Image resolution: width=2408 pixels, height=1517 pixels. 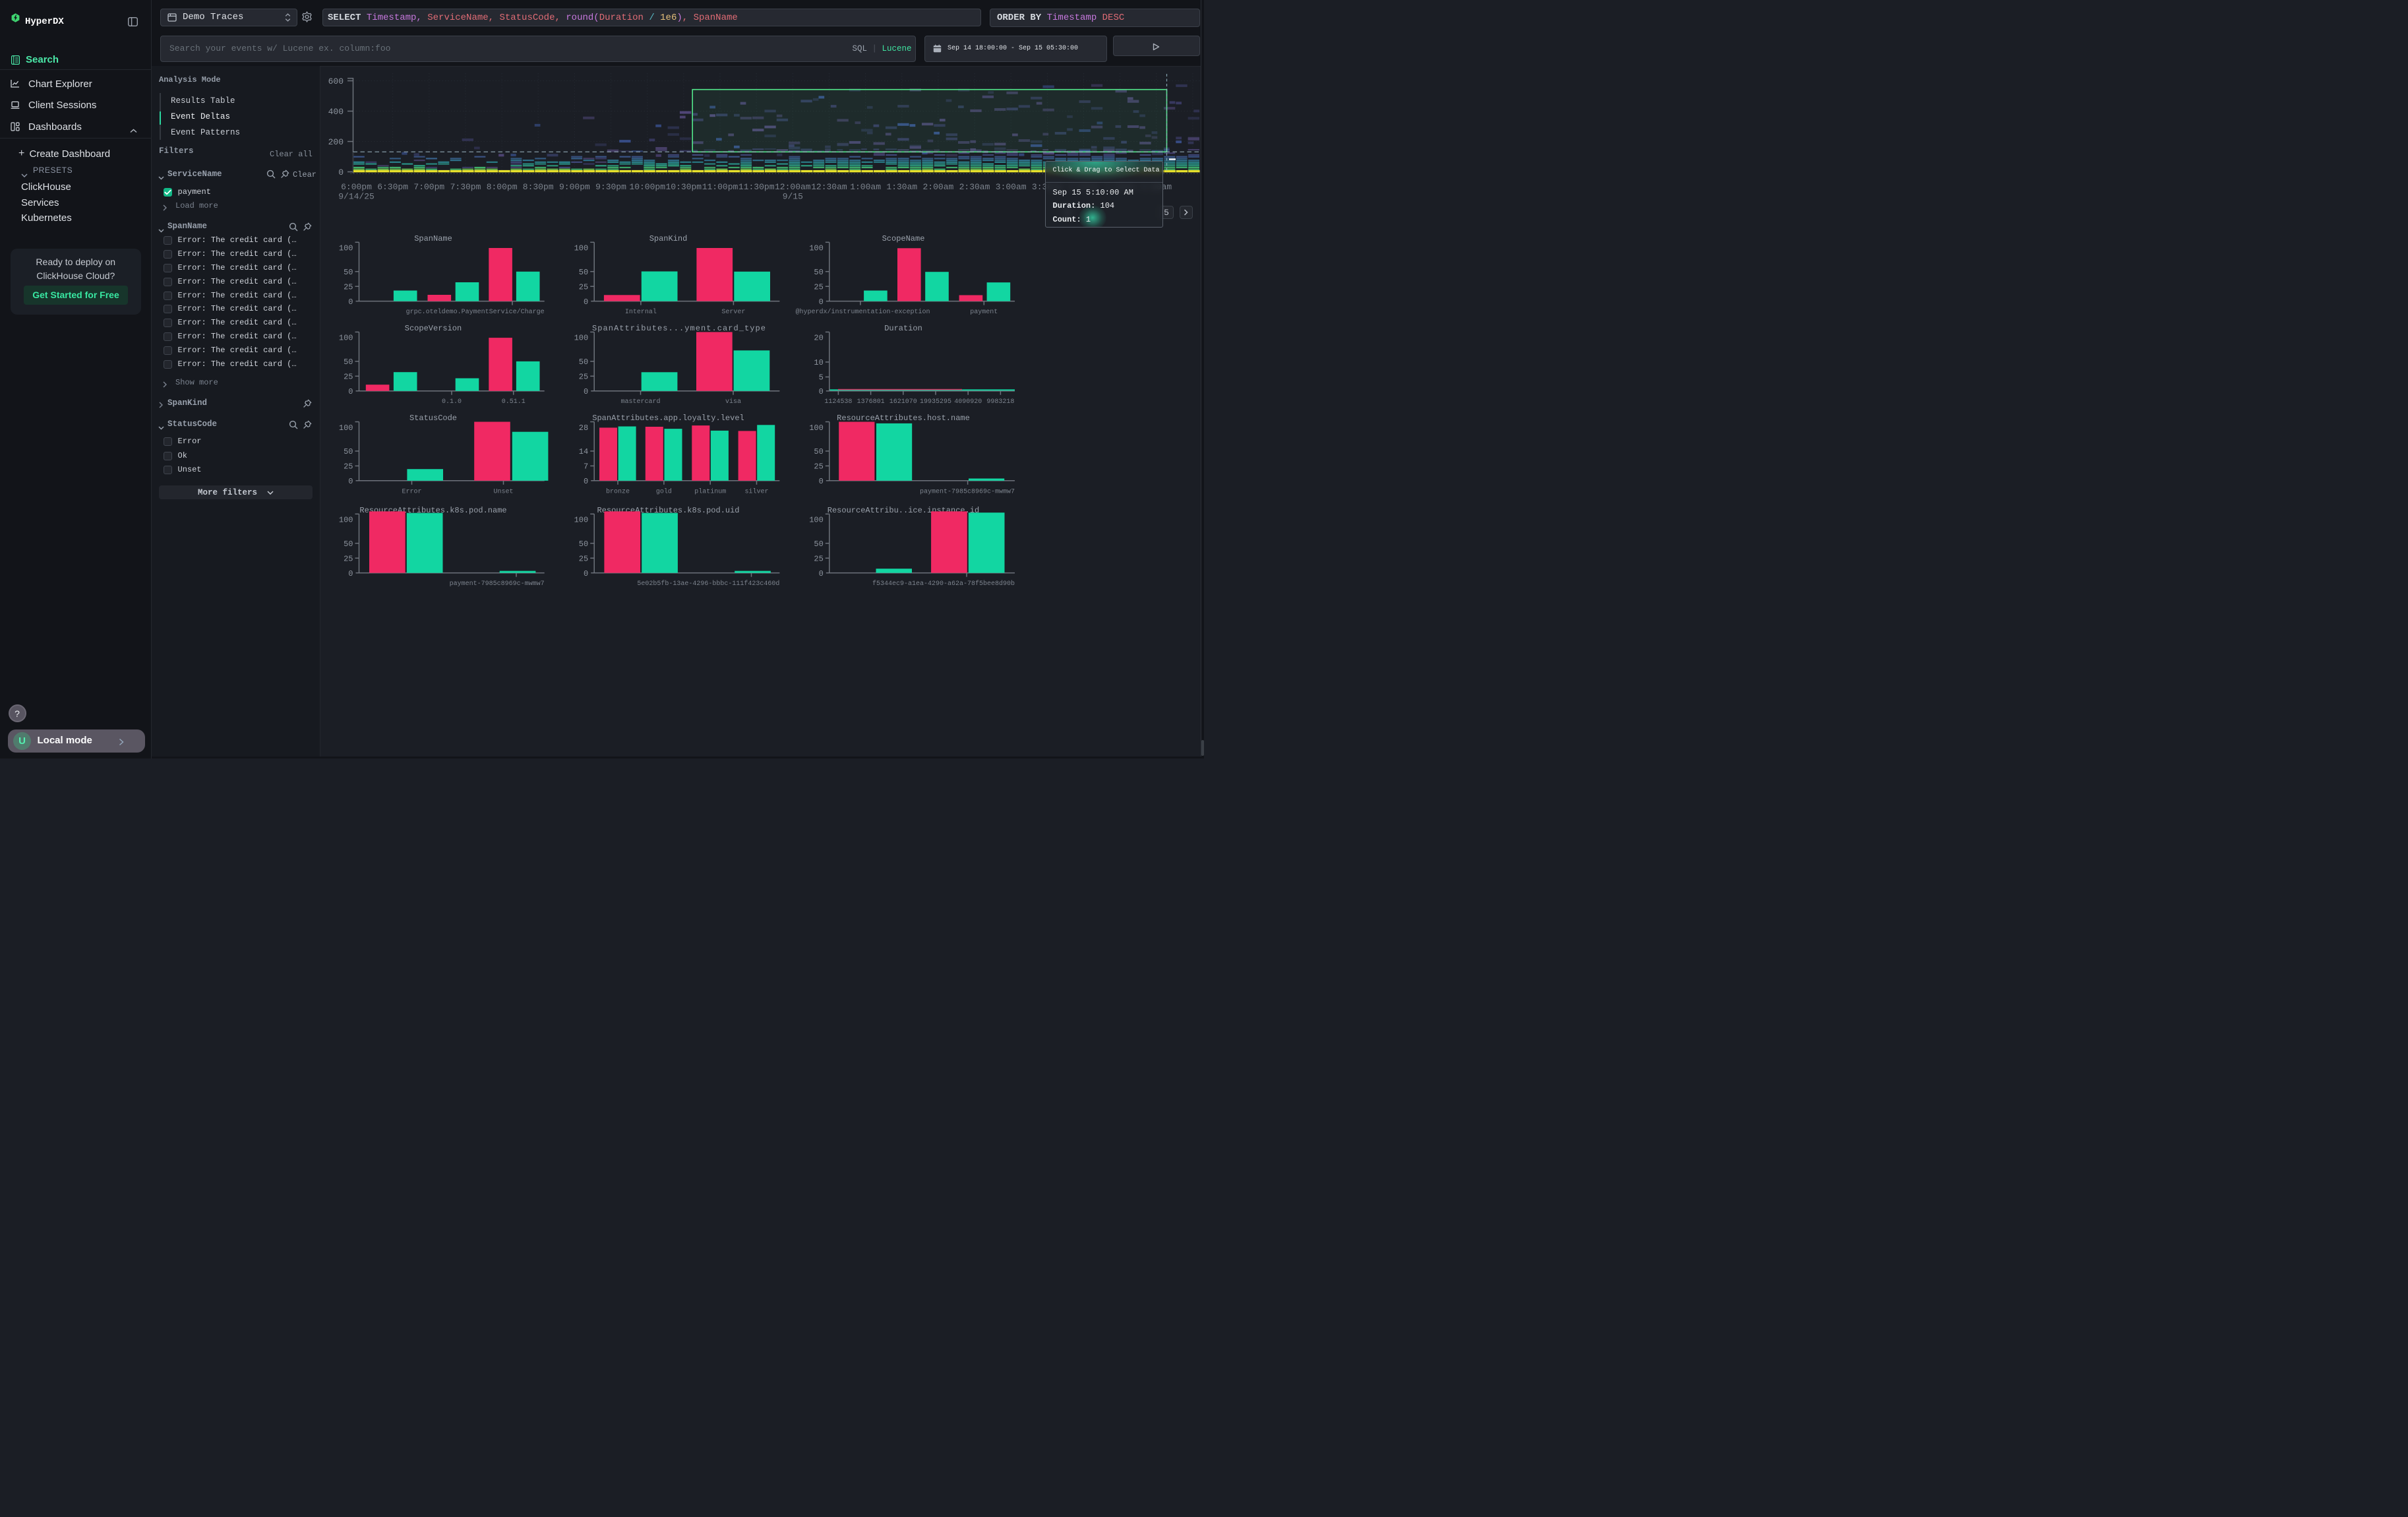 I want to click on svg-text: StatusCode, so click(x=433, y=418).